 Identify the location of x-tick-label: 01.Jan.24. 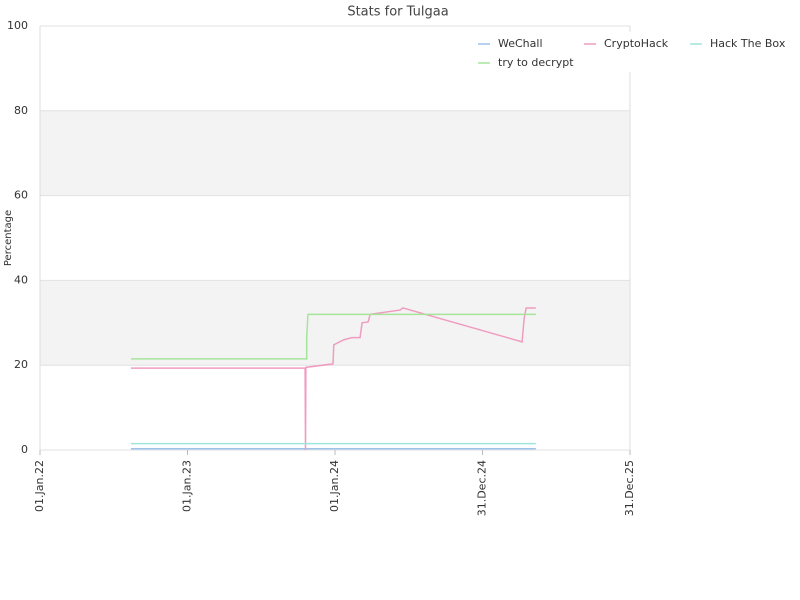
(334, 486).